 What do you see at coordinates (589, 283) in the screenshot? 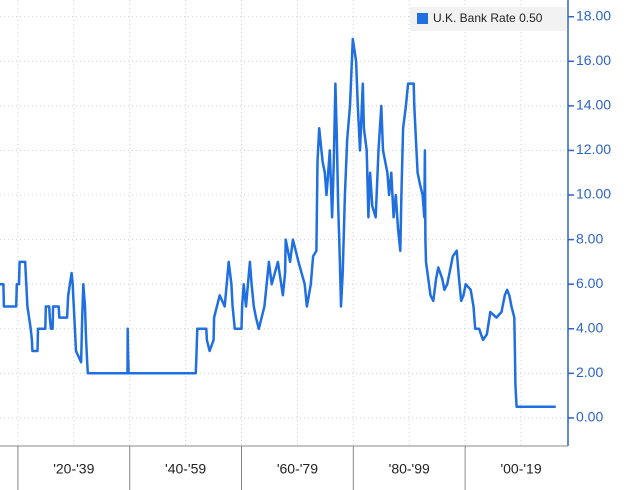
I see `y-tick-label: 6.00` at bounding box center [589, 283].